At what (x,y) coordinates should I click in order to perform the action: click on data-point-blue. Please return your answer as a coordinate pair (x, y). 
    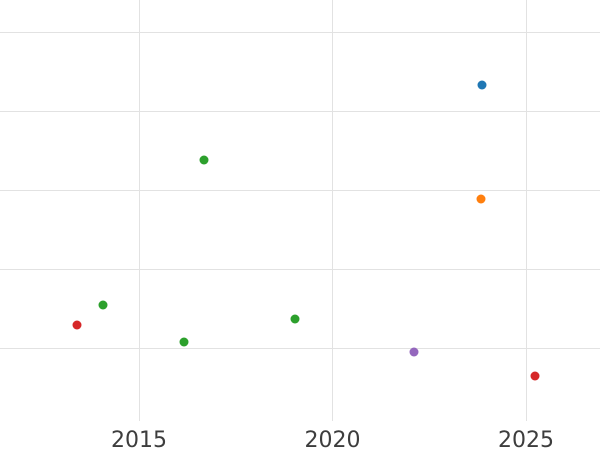
    Looking at the image, I should click on (482, 85).